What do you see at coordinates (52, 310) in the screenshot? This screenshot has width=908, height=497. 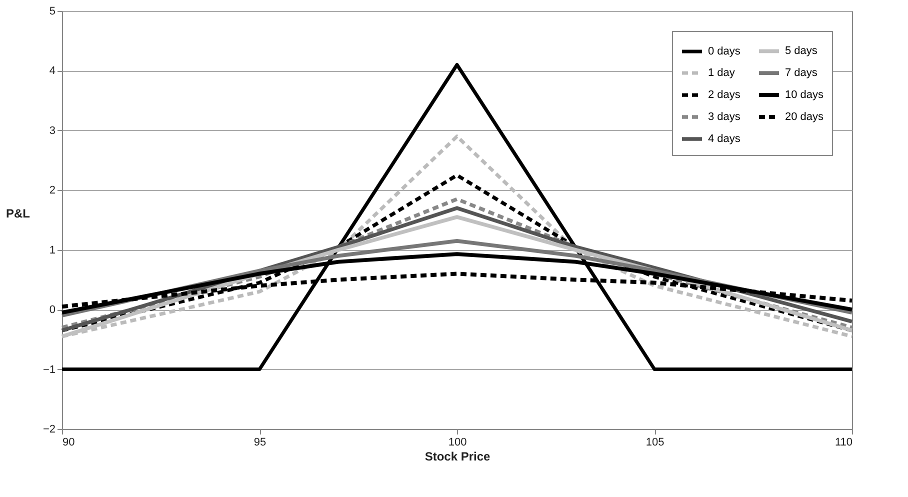 I see `y-tick-label: 0` at bounding box center [52, 310].